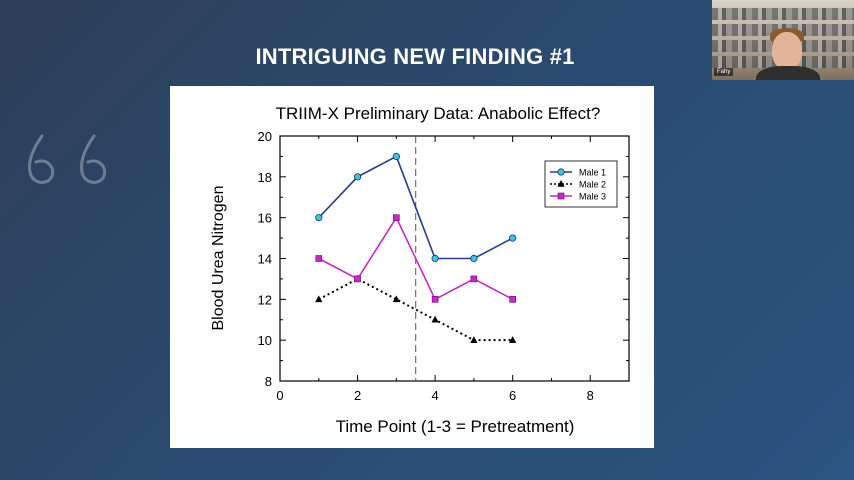  I want to click on participant-name-tag: Fahy, so click(724, 72).